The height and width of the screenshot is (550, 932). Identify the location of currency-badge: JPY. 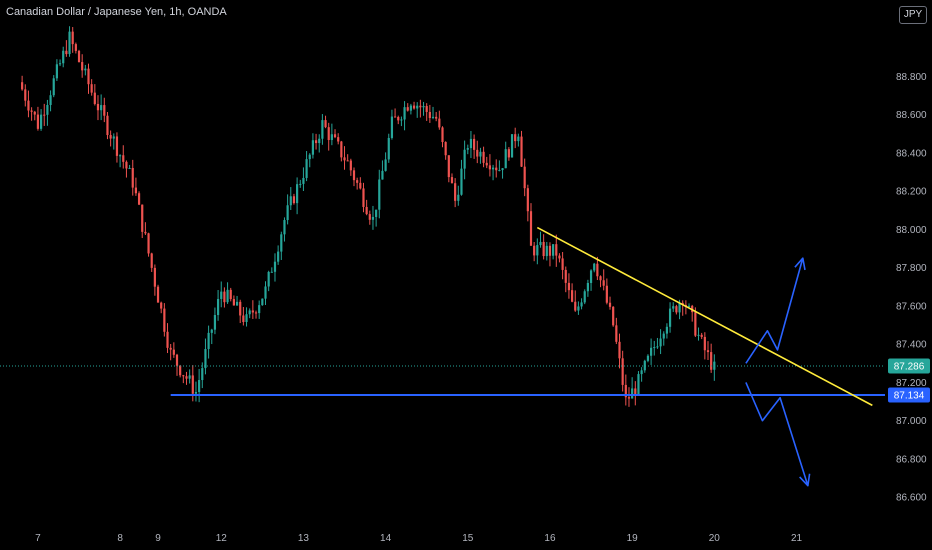
(913, 15).